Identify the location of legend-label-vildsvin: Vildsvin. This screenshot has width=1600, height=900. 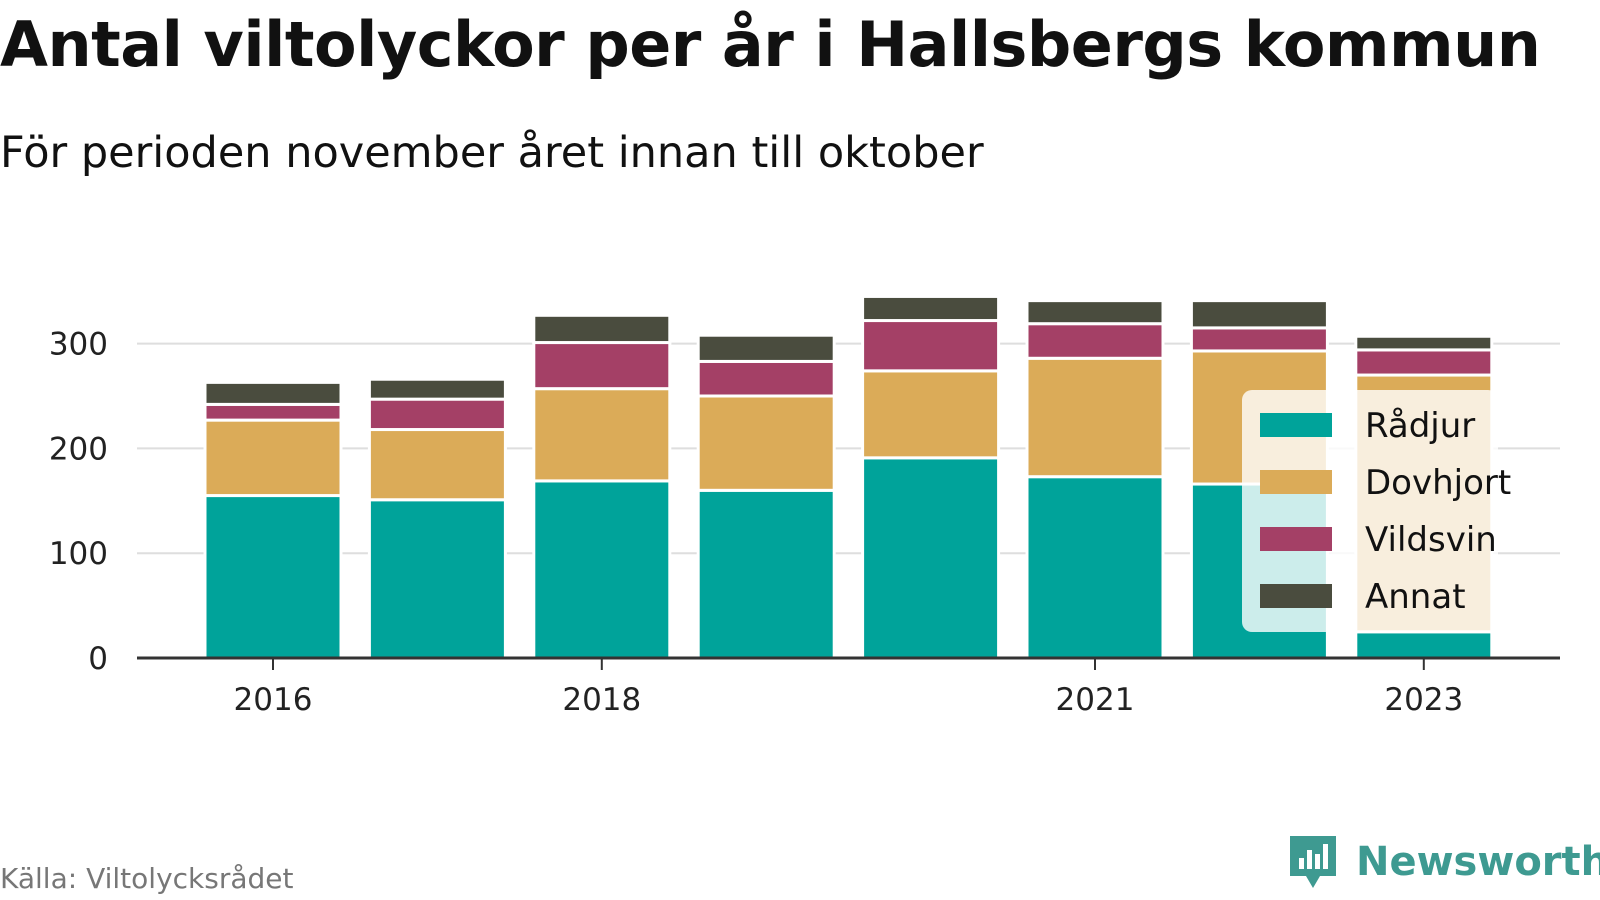
(1431, 540).